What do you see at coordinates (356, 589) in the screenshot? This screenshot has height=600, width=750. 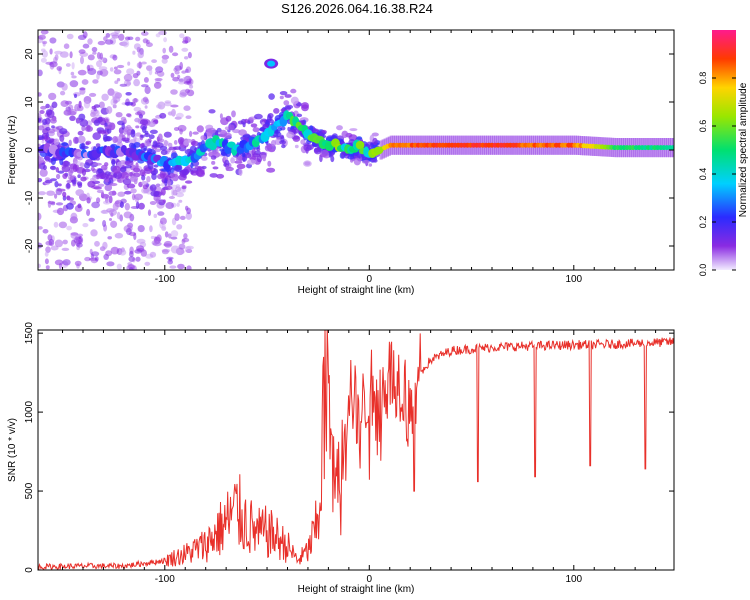 I see `snr-x-label: Height of straight line (km)` at bounding box center [356, 589].